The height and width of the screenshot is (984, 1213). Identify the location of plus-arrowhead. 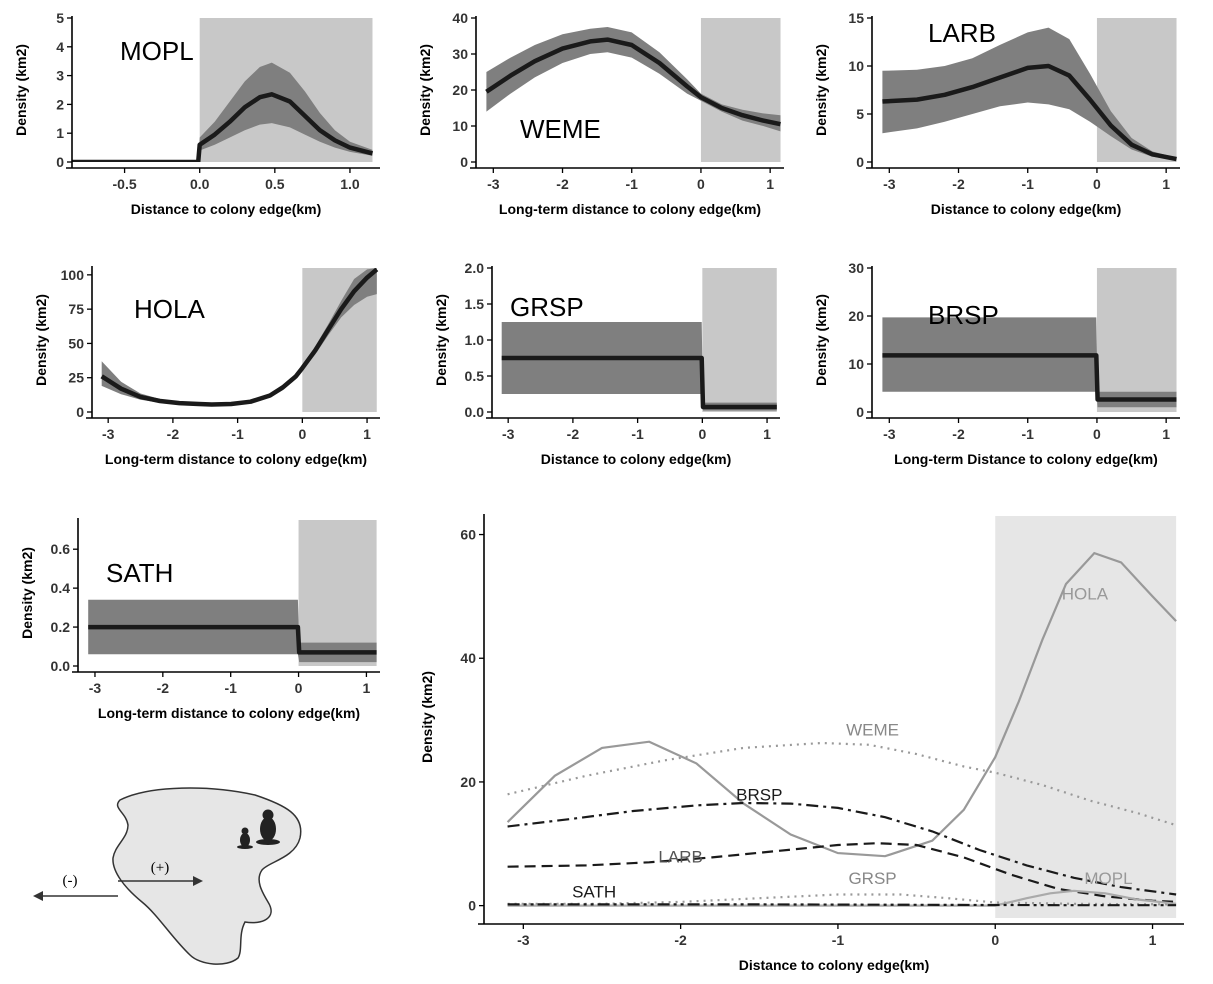
(198, 881).